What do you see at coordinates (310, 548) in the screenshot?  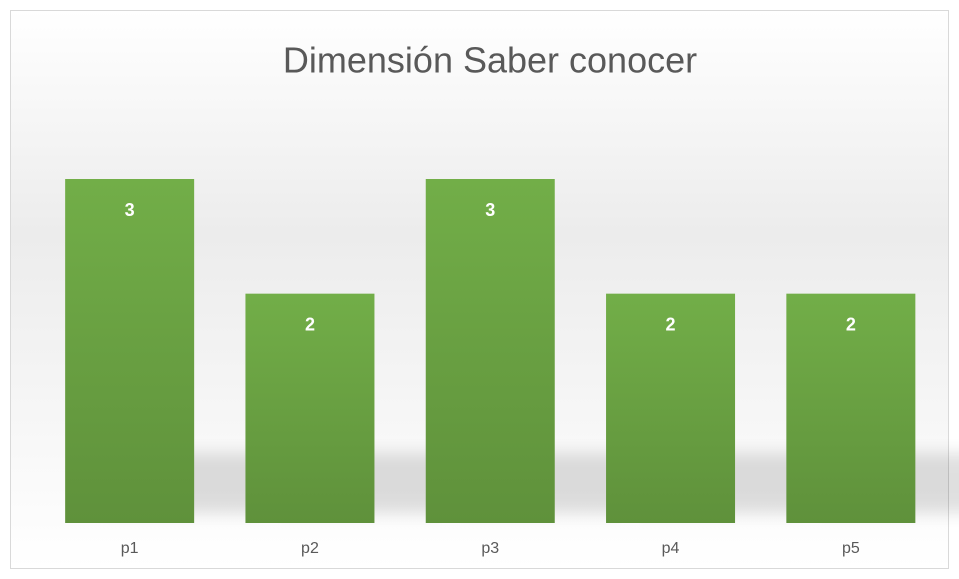 I see `x-tick-label: p2` at bounding box center [310, 548].